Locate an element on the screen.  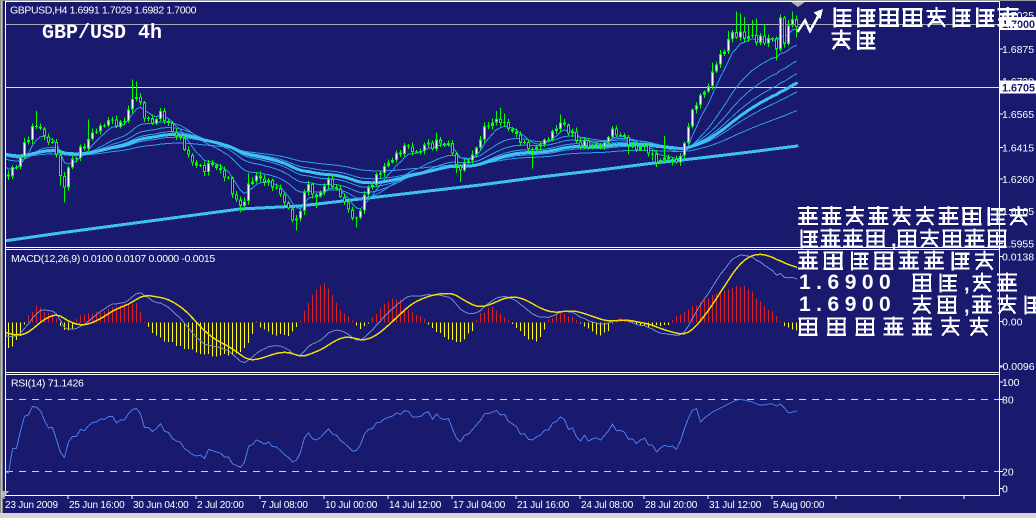
svg-text: 0.00 is located at coordinates (1012, 323).